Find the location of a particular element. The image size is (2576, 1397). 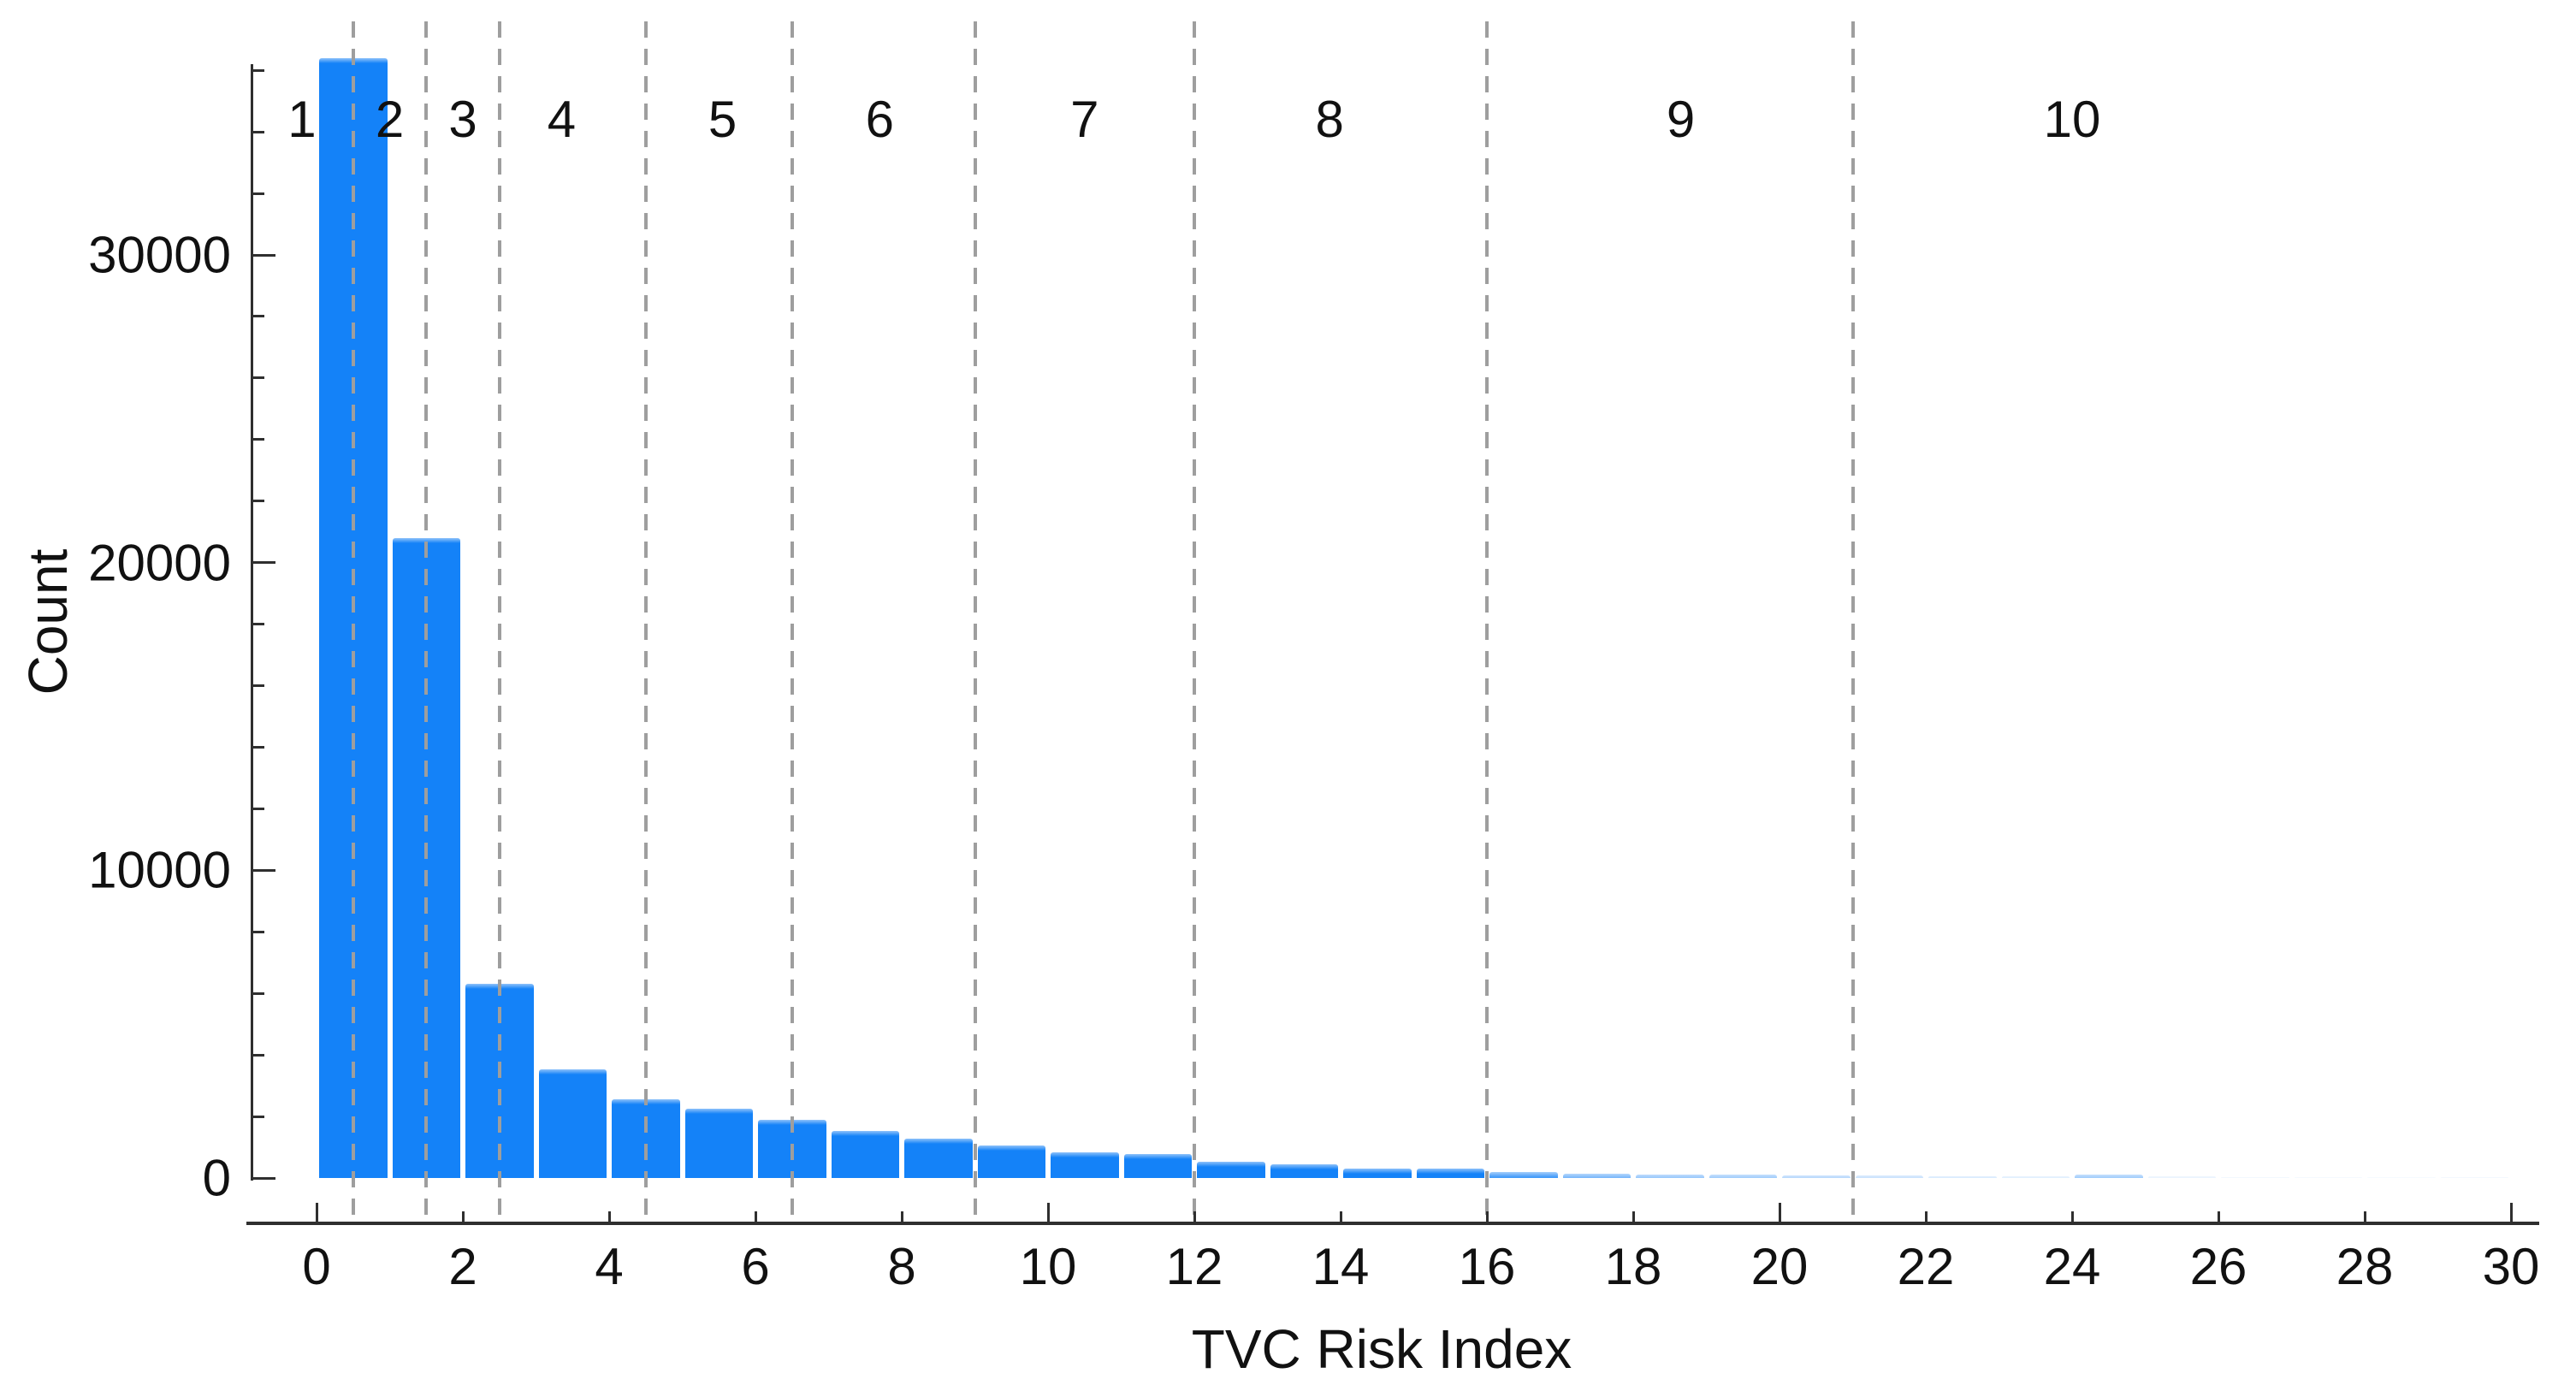

y-axis-title: Count is located at coordinates (48, 622).